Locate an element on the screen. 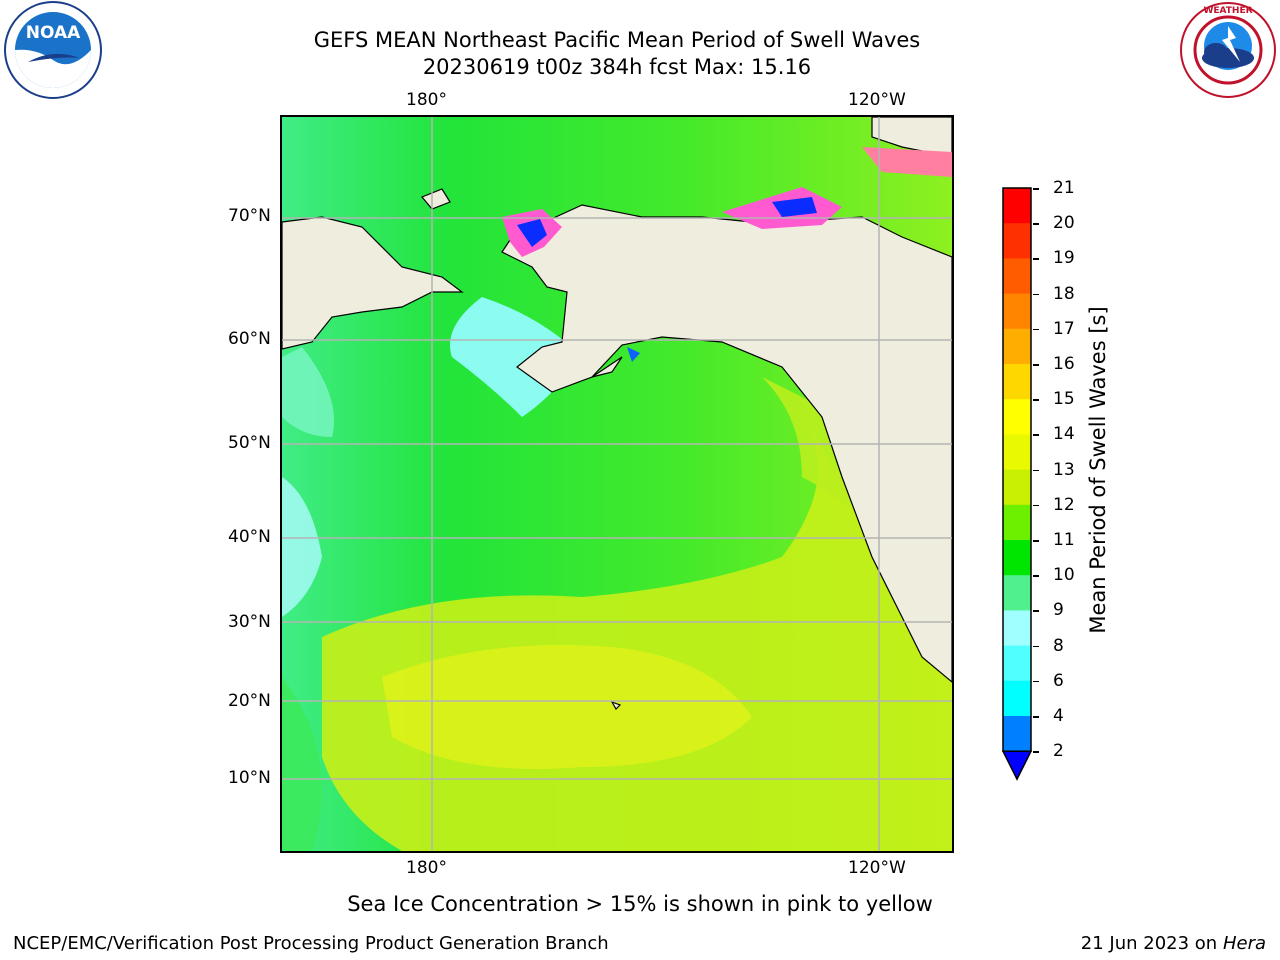 The height and width of the screenshot is (960, 1280). colorbar-label: Mean Period of Swell Waves [s] is located at coordinates (1098, 470).